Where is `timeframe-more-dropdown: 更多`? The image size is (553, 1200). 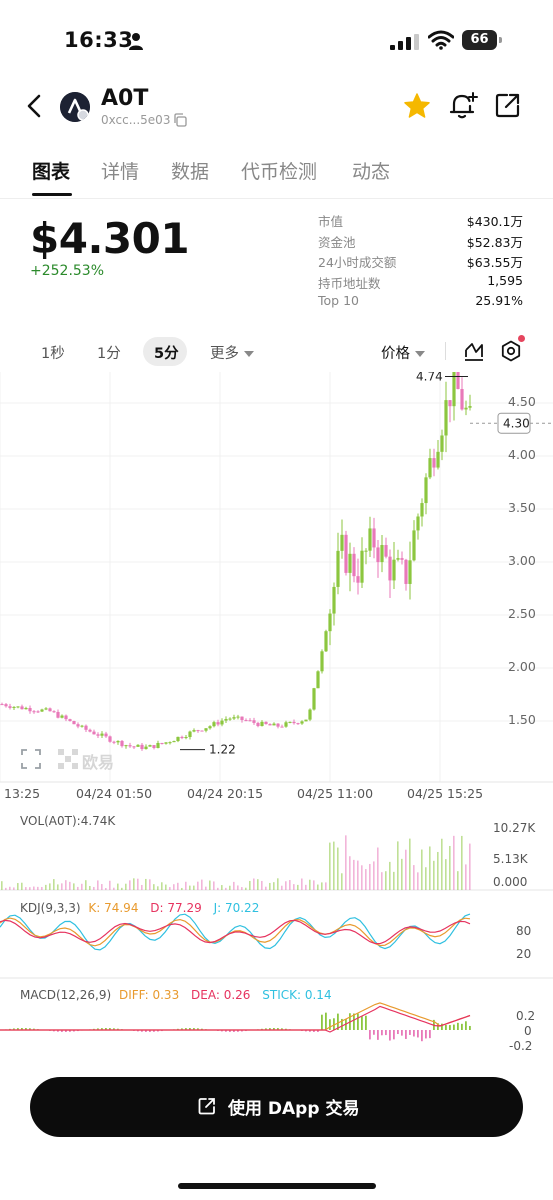 timeframe-more-dropdown: 更多 is located at coordinates (232, 352).